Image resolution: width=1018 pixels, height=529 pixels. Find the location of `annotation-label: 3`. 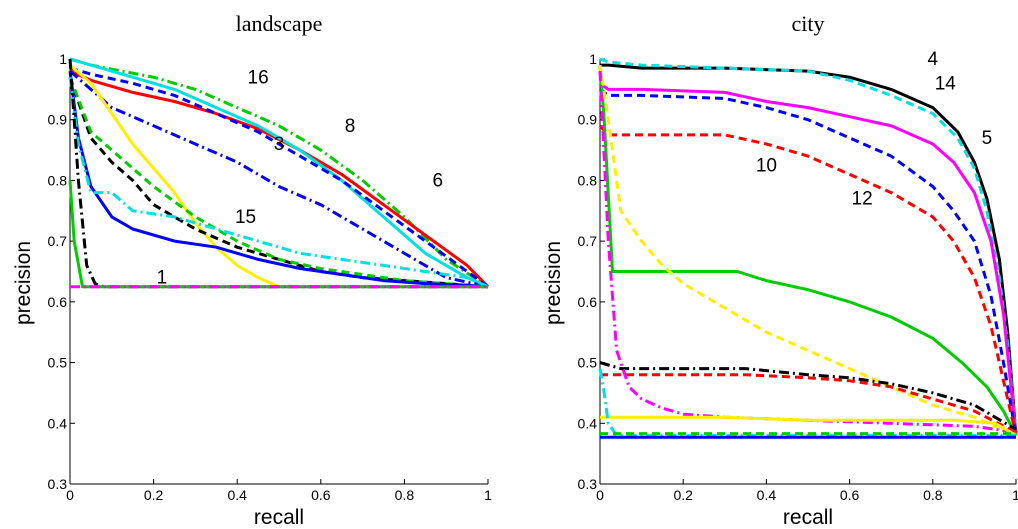

annotation-label: 3 is located at coordinates (279, 144).